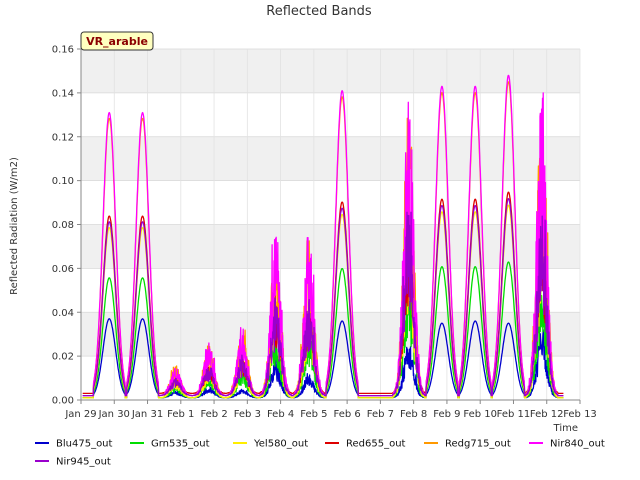  I want to click on x-tick-label: Feb 10, so click(480, 414).